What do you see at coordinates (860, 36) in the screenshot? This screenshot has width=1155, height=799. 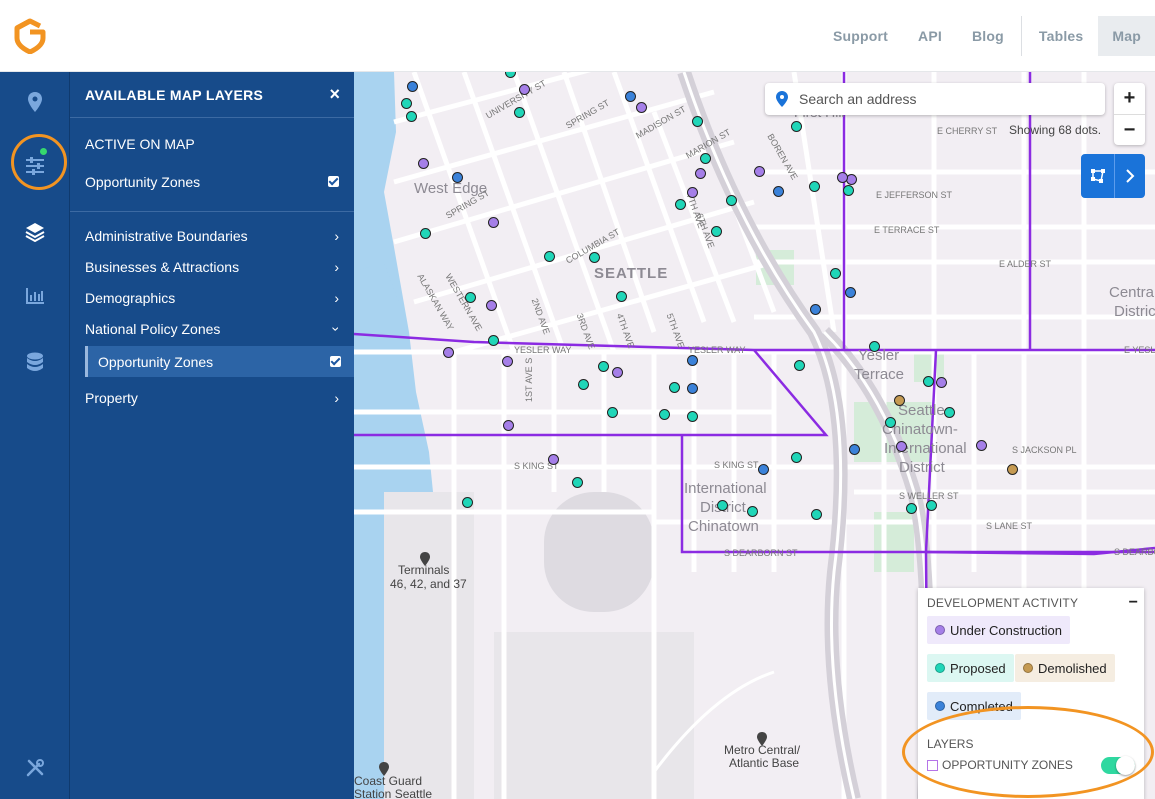 I see `nav-support: Support` at bounding box center [860, 36].